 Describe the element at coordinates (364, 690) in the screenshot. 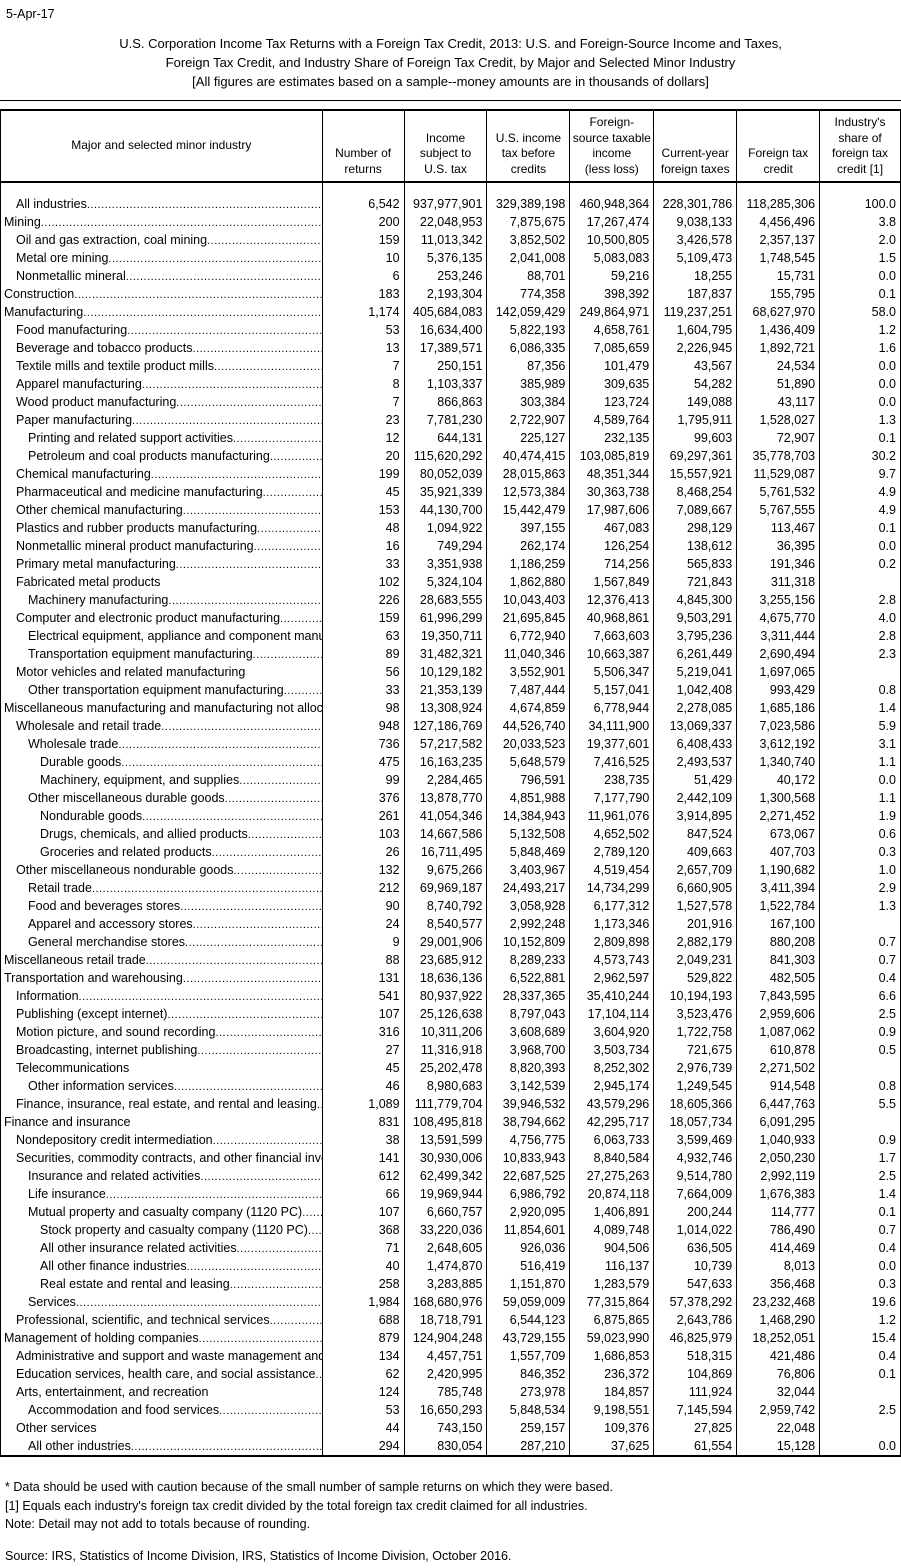

I see `cell-number_of_returns: 33` at that location.